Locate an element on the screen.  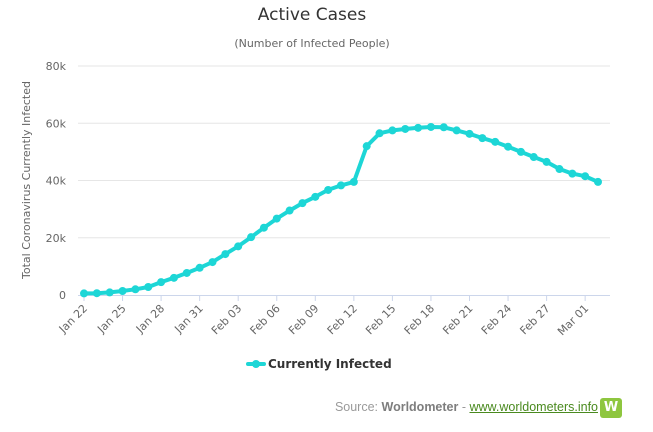
x-tick-label: Mar 01 is located at coordinates (573, 320).